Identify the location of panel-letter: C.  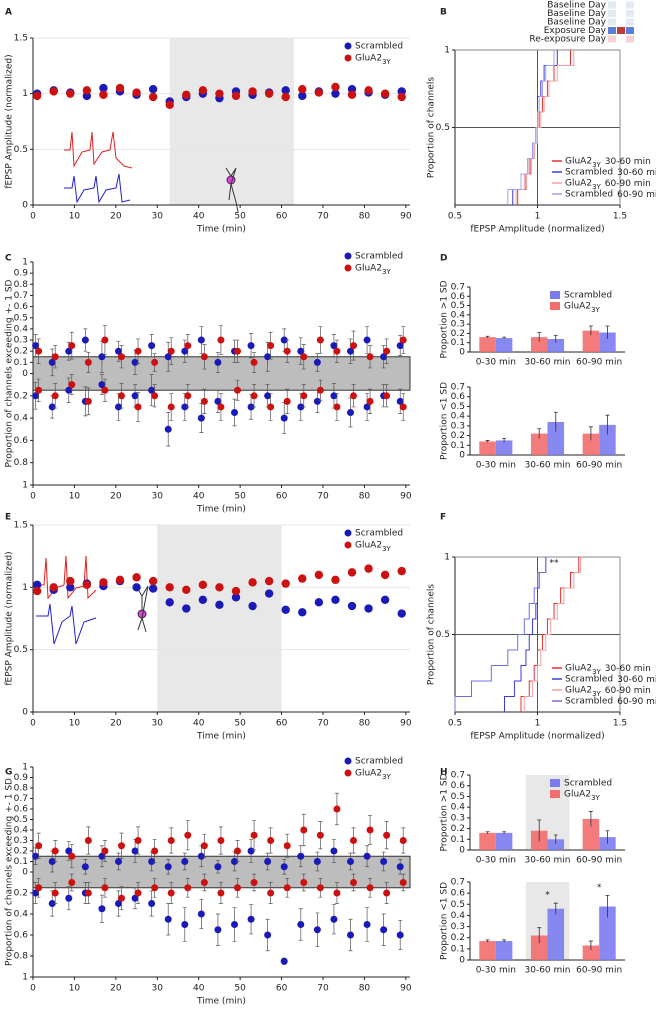
(8, 259).